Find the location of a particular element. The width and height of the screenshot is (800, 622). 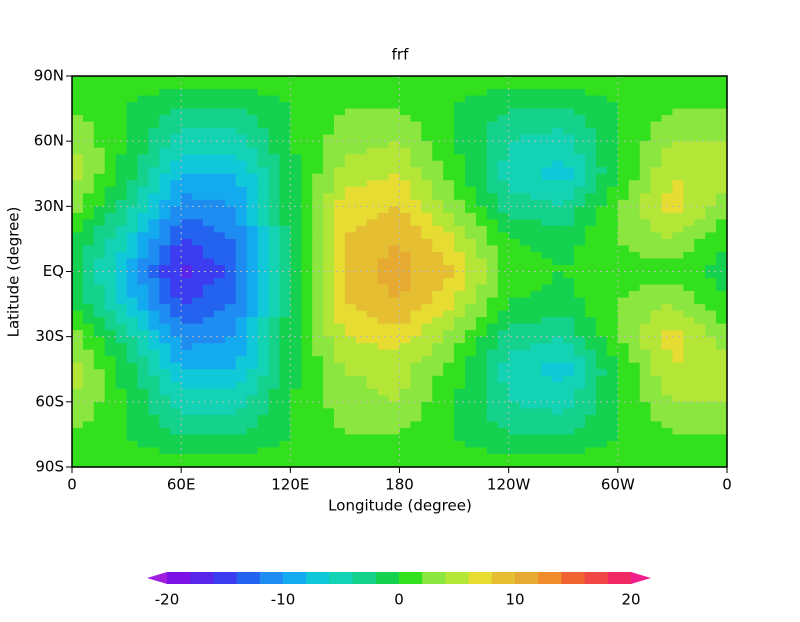

y-tick-label: 60N is located at coordinates (49, 141).